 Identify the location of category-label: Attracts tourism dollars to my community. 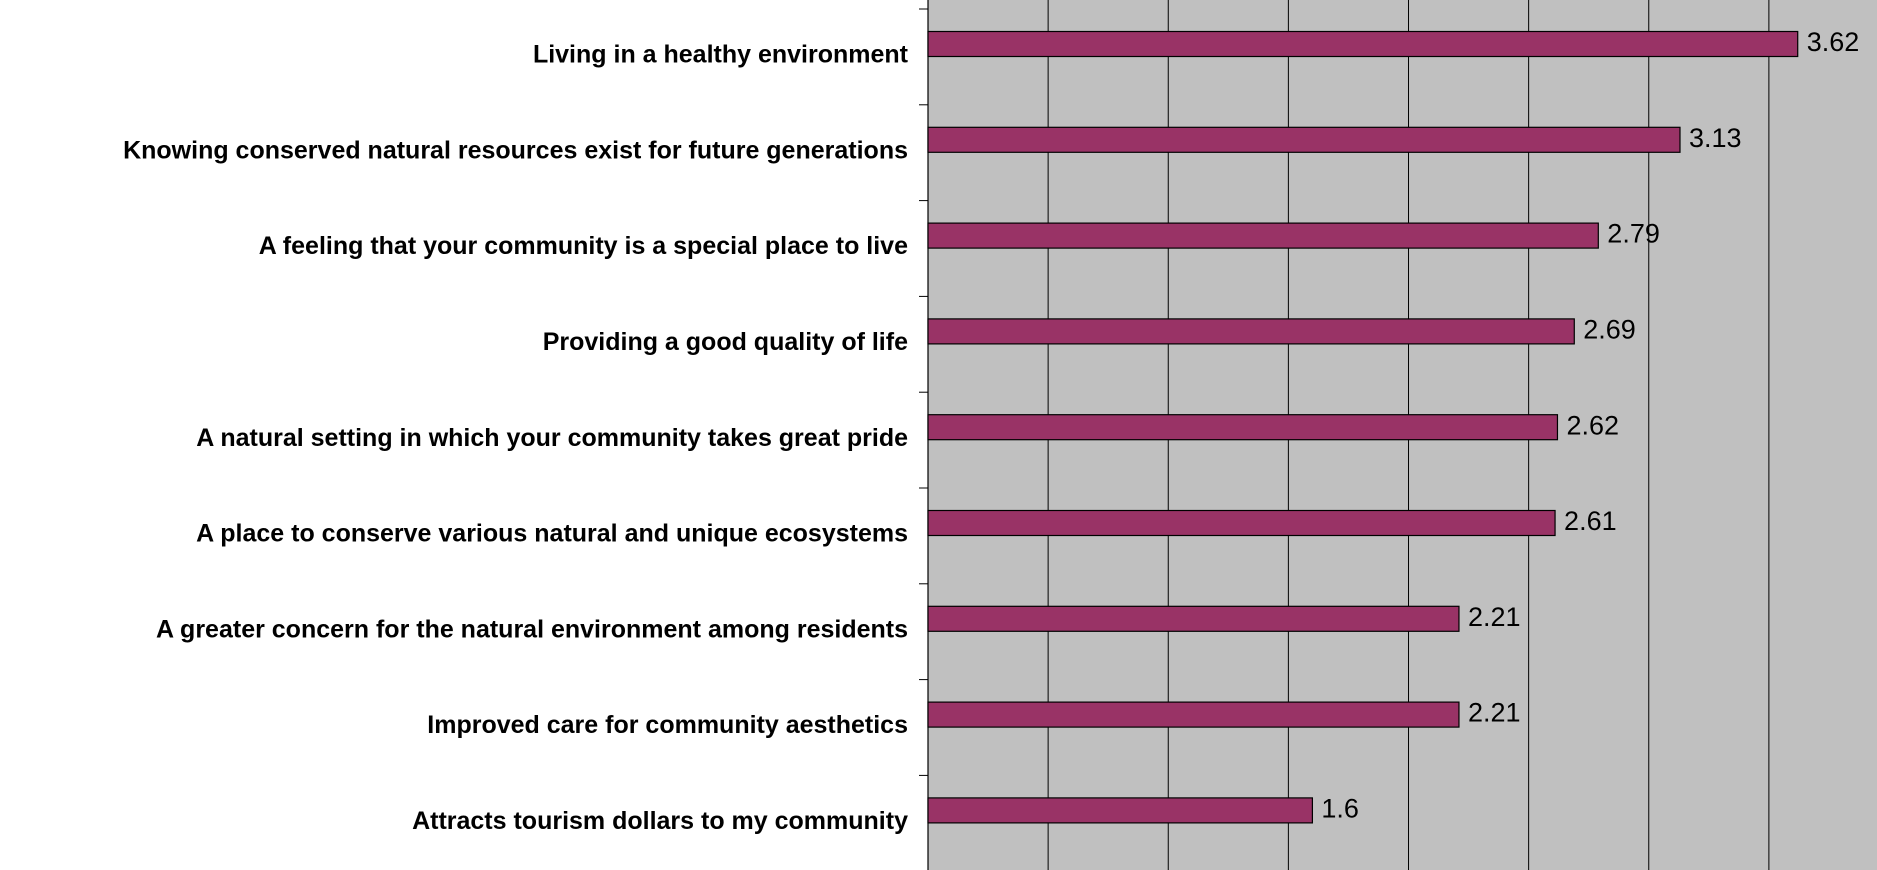
(660, 821).